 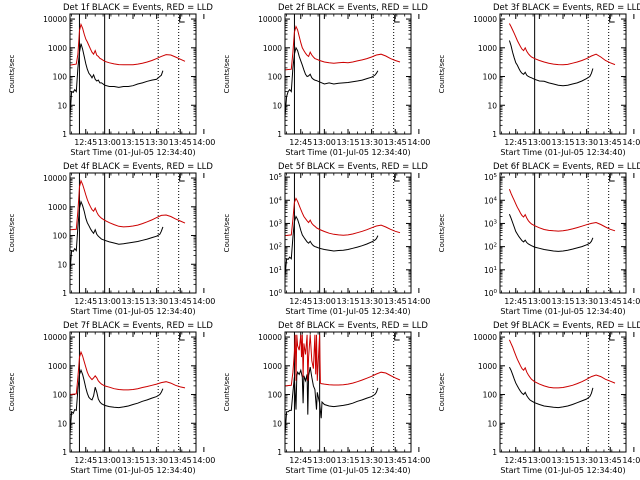 I want to click on x-tick-label: 13:30, so click(x=586, y=460).